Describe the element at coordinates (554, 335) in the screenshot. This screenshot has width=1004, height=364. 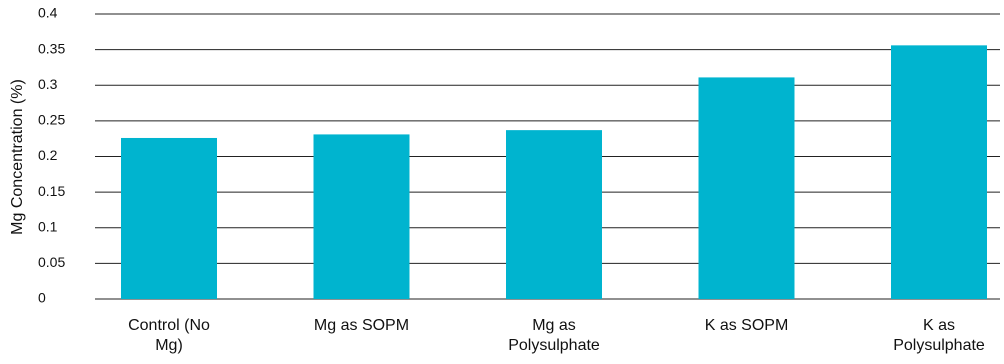
I see `x-tick-label: Mg as Polysulphate` at that location.